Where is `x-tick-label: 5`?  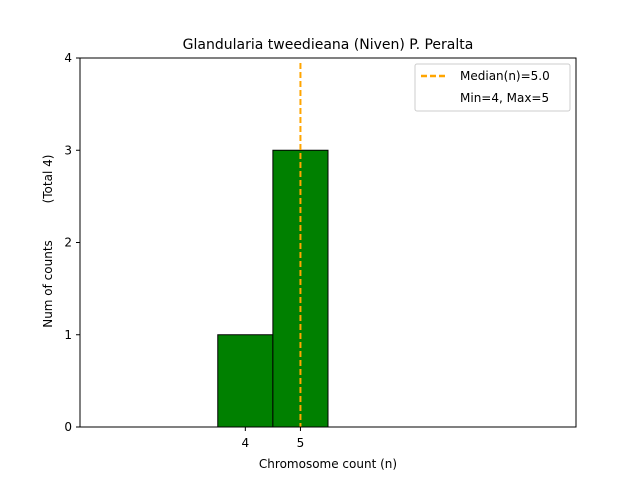 x-tick-label: 5 is located at coordinates (301, 443).